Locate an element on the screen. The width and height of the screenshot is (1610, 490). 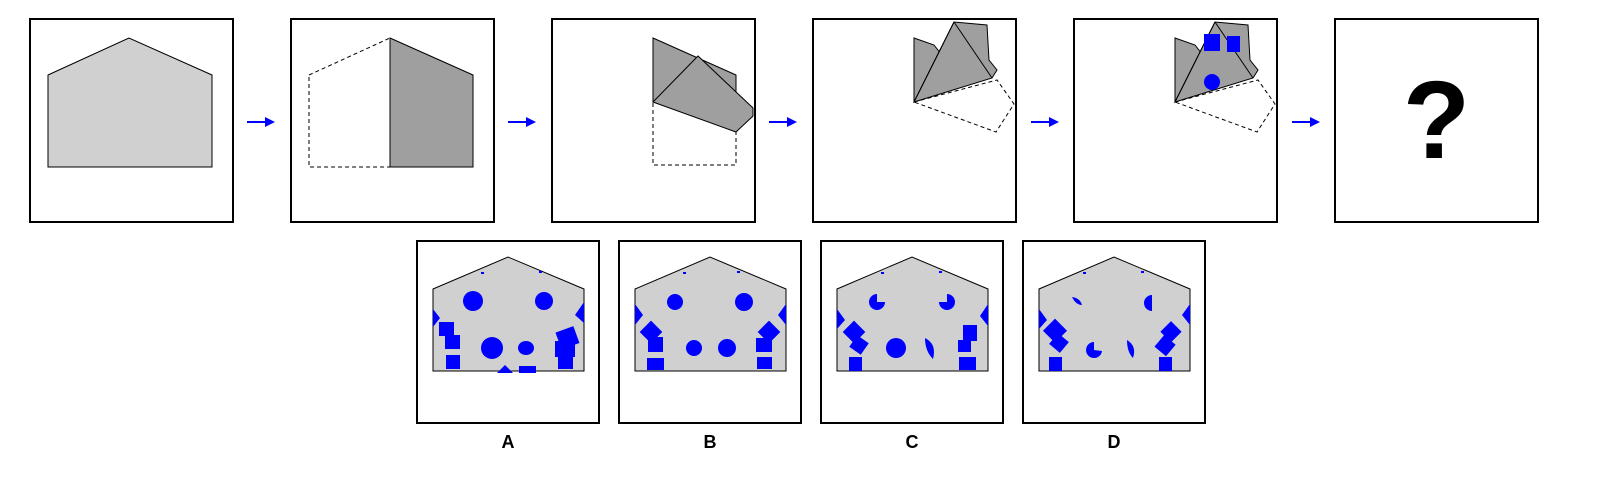
first-fold-diagram is located at coordinates (391, 102).